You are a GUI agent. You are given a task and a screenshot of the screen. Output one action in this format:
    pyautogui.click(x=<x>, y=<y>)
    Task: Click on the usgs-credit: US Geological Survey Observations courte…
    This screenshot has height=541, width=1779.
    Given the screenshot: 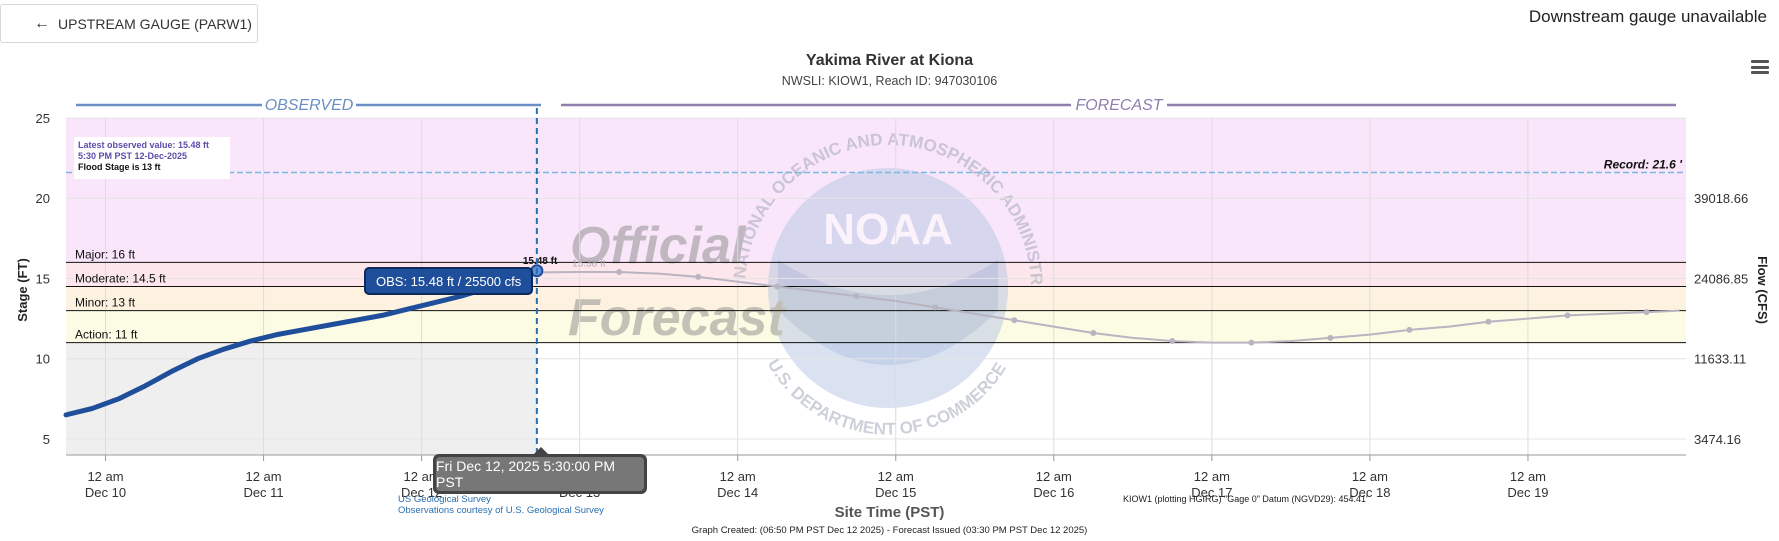 What is the action you would take?
    pyautogui.click(x=501, y=505)
    